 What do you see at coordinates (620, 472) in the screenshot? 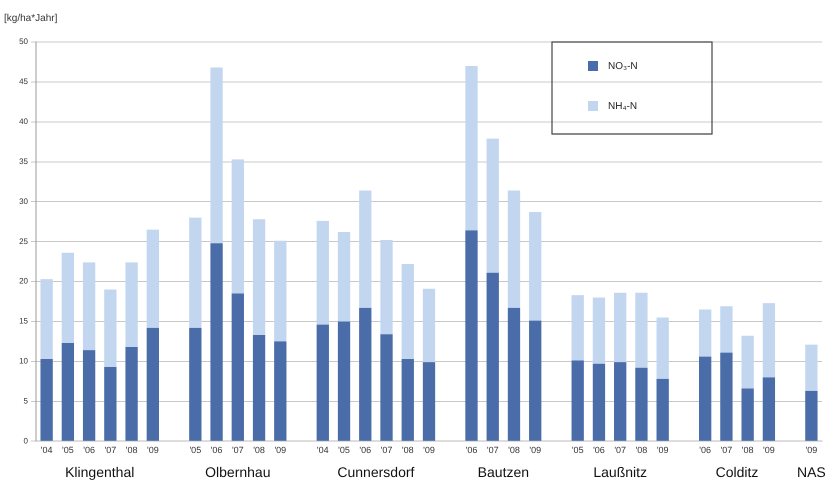
I see `text: Laußnitz` at bounding box center [620, 472].